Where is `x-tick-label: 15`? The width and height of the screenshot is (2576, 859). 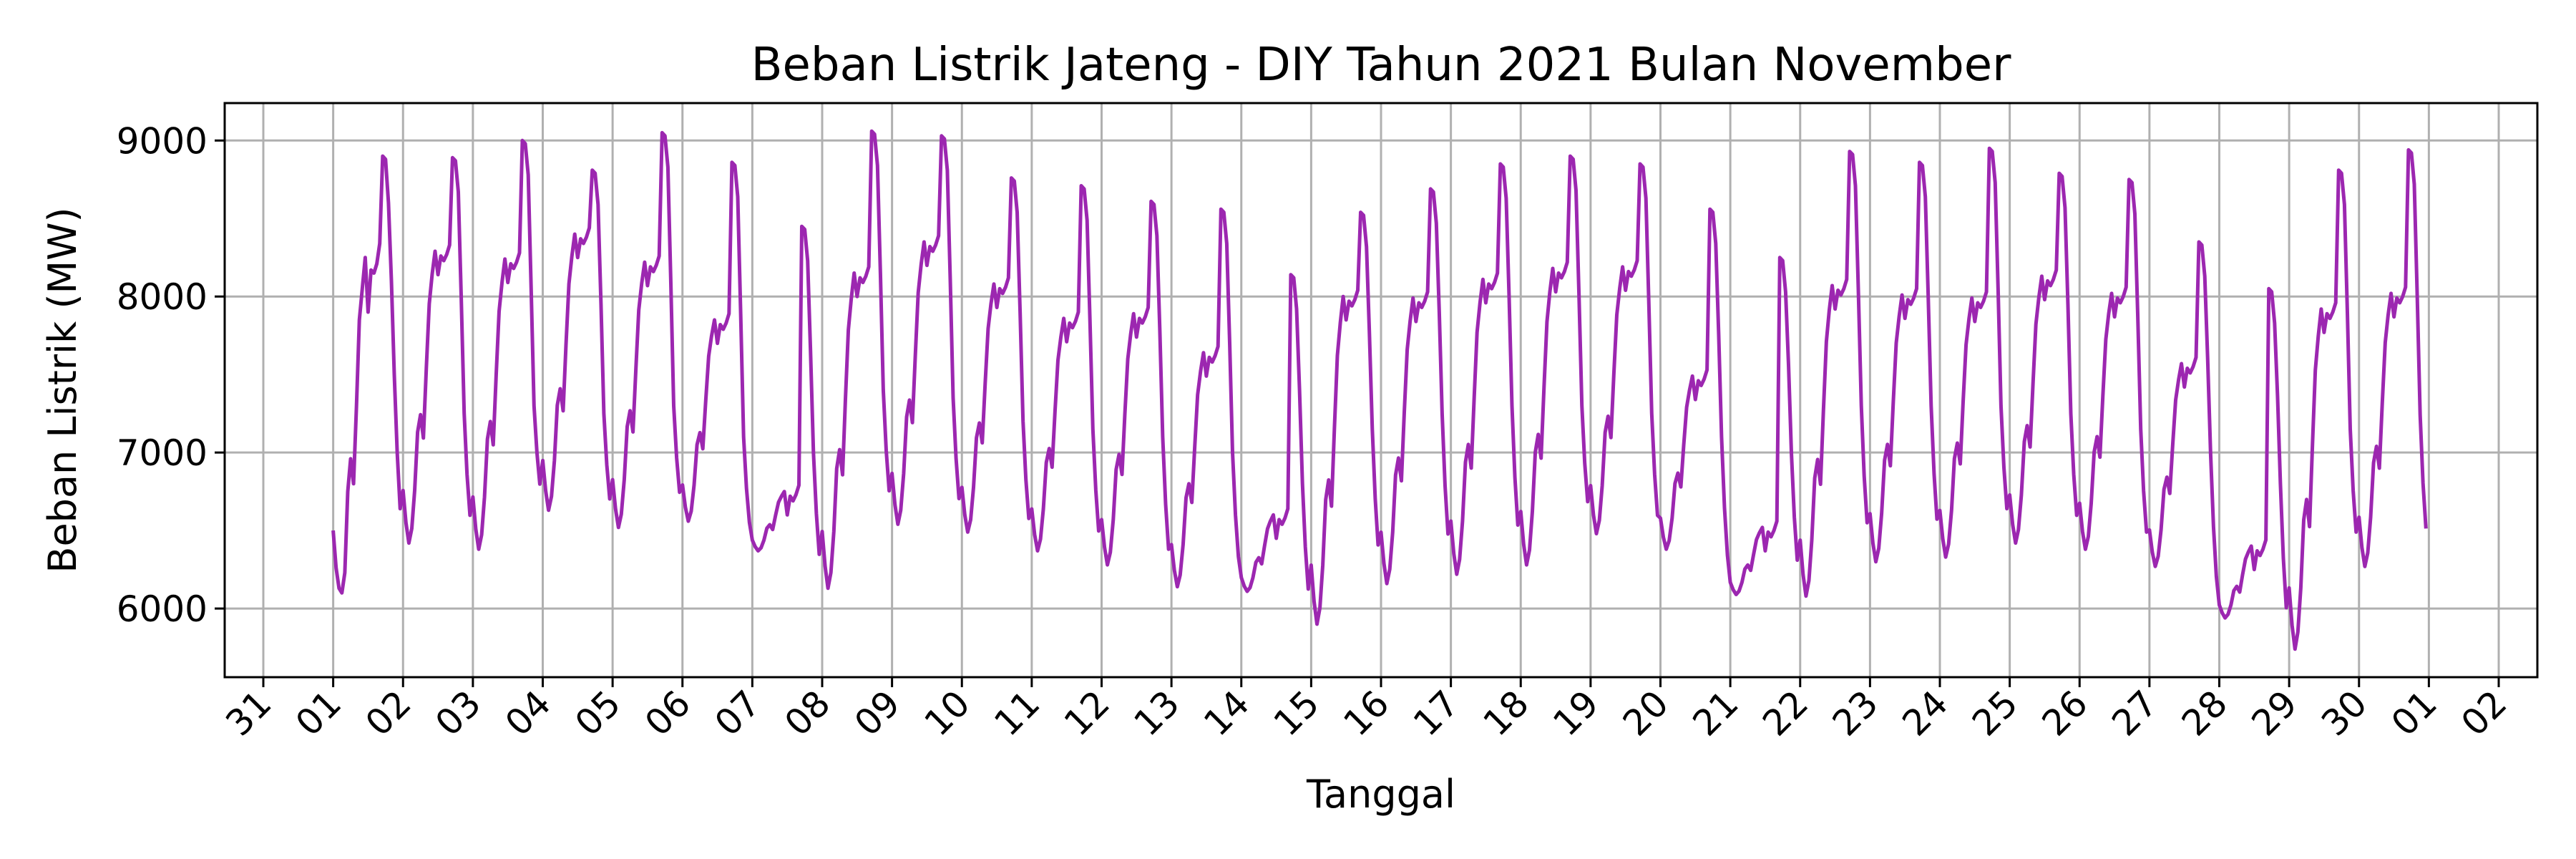
x-tick-label: 15 is located at coordinates (1296, 713).